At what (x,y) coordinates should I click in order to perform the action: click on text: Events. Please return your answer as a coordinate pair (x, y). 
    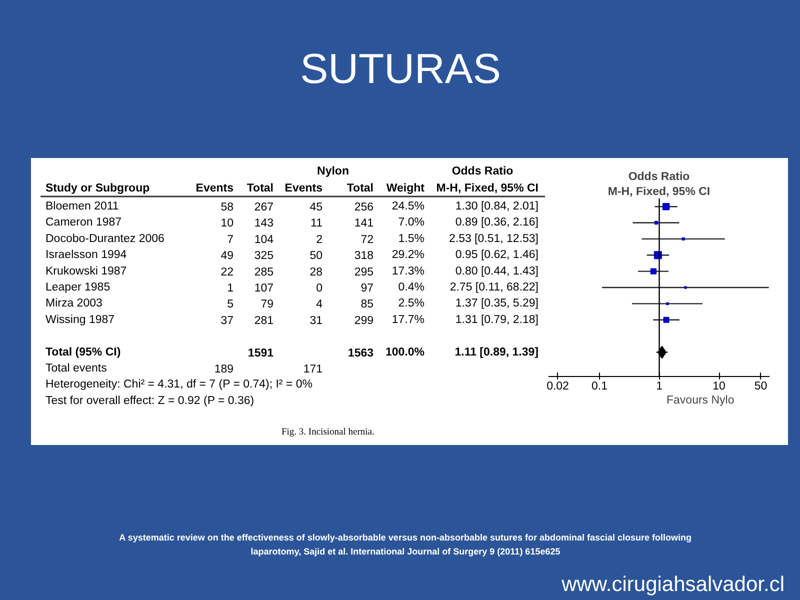
    Looking at the image, I should click on (303, 188).